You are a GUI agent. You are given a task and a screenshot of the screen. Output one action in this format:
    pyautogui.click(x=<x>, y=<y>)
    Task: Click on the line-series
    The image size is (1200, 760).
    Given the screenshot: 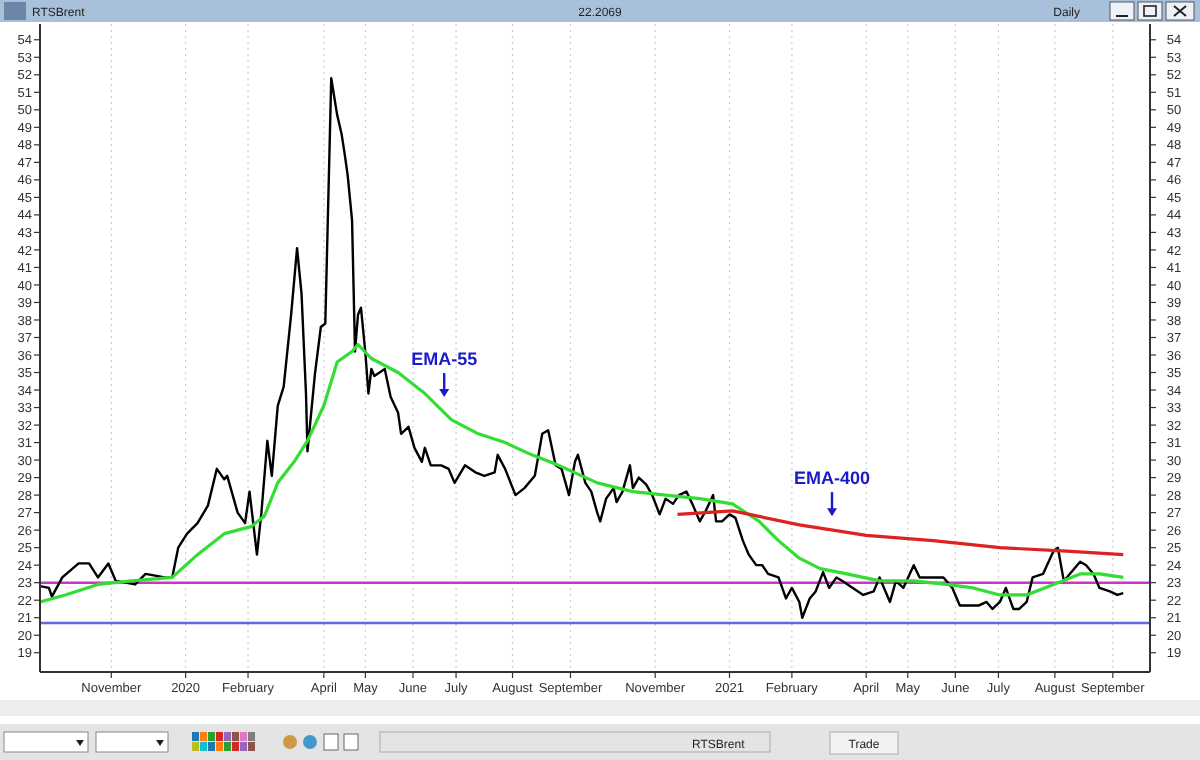 What is the action you would take?
    pyautogui.click(x=900, y=533)
    